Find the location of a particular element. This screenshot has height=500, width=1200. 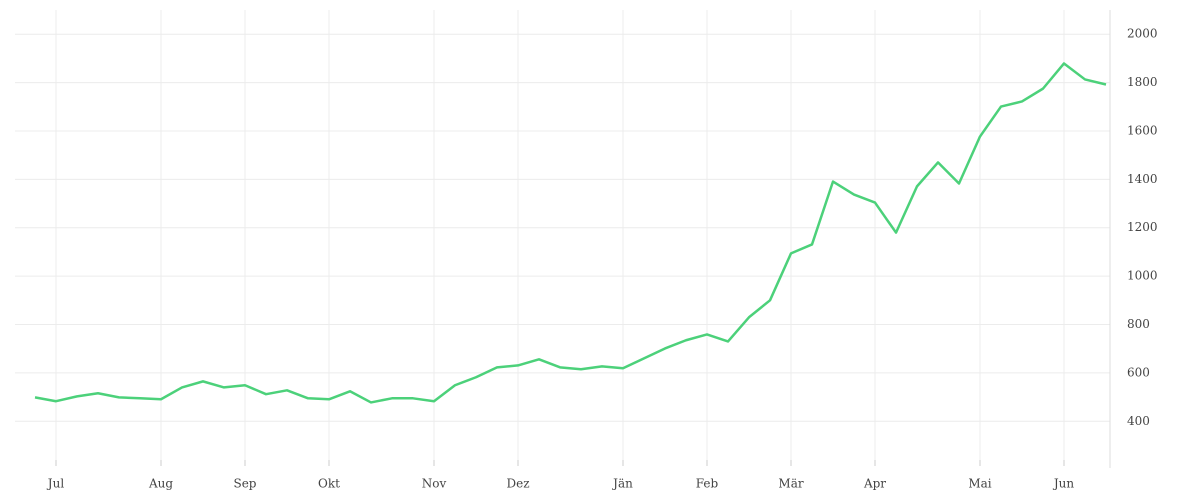

x-tick-label: Nov is located at coordinates (434, 484).